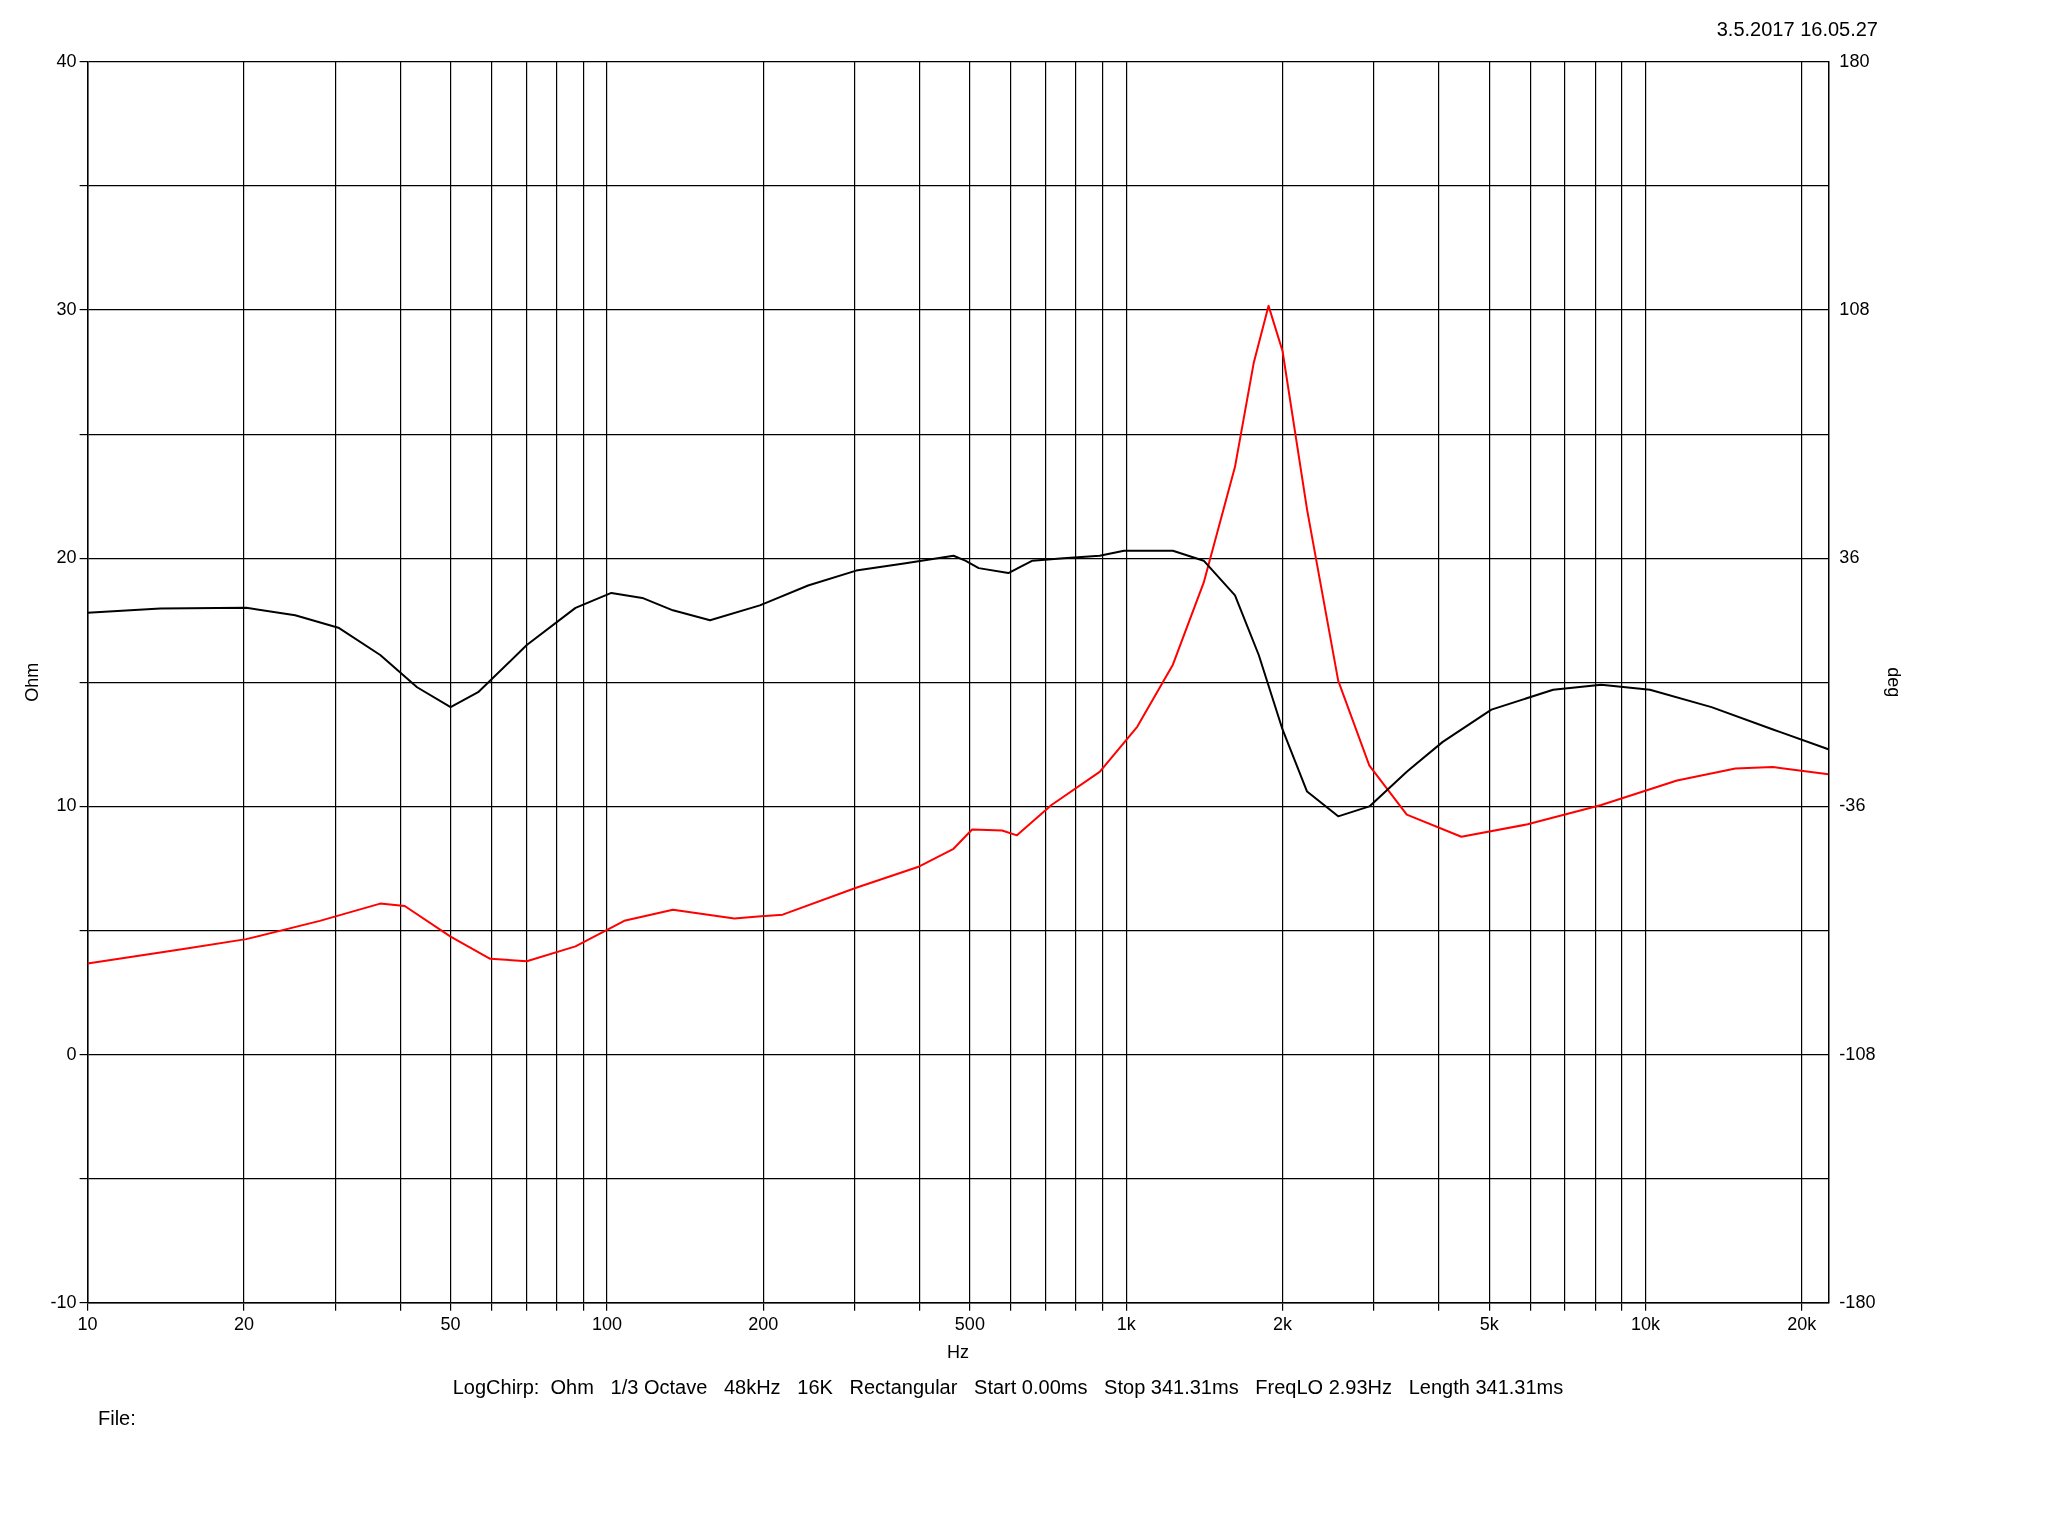  What do you see at coordinates (71, 1053) in the screenshot?
I see `y-tick-label: 0` at bounding box center [71, 1053].